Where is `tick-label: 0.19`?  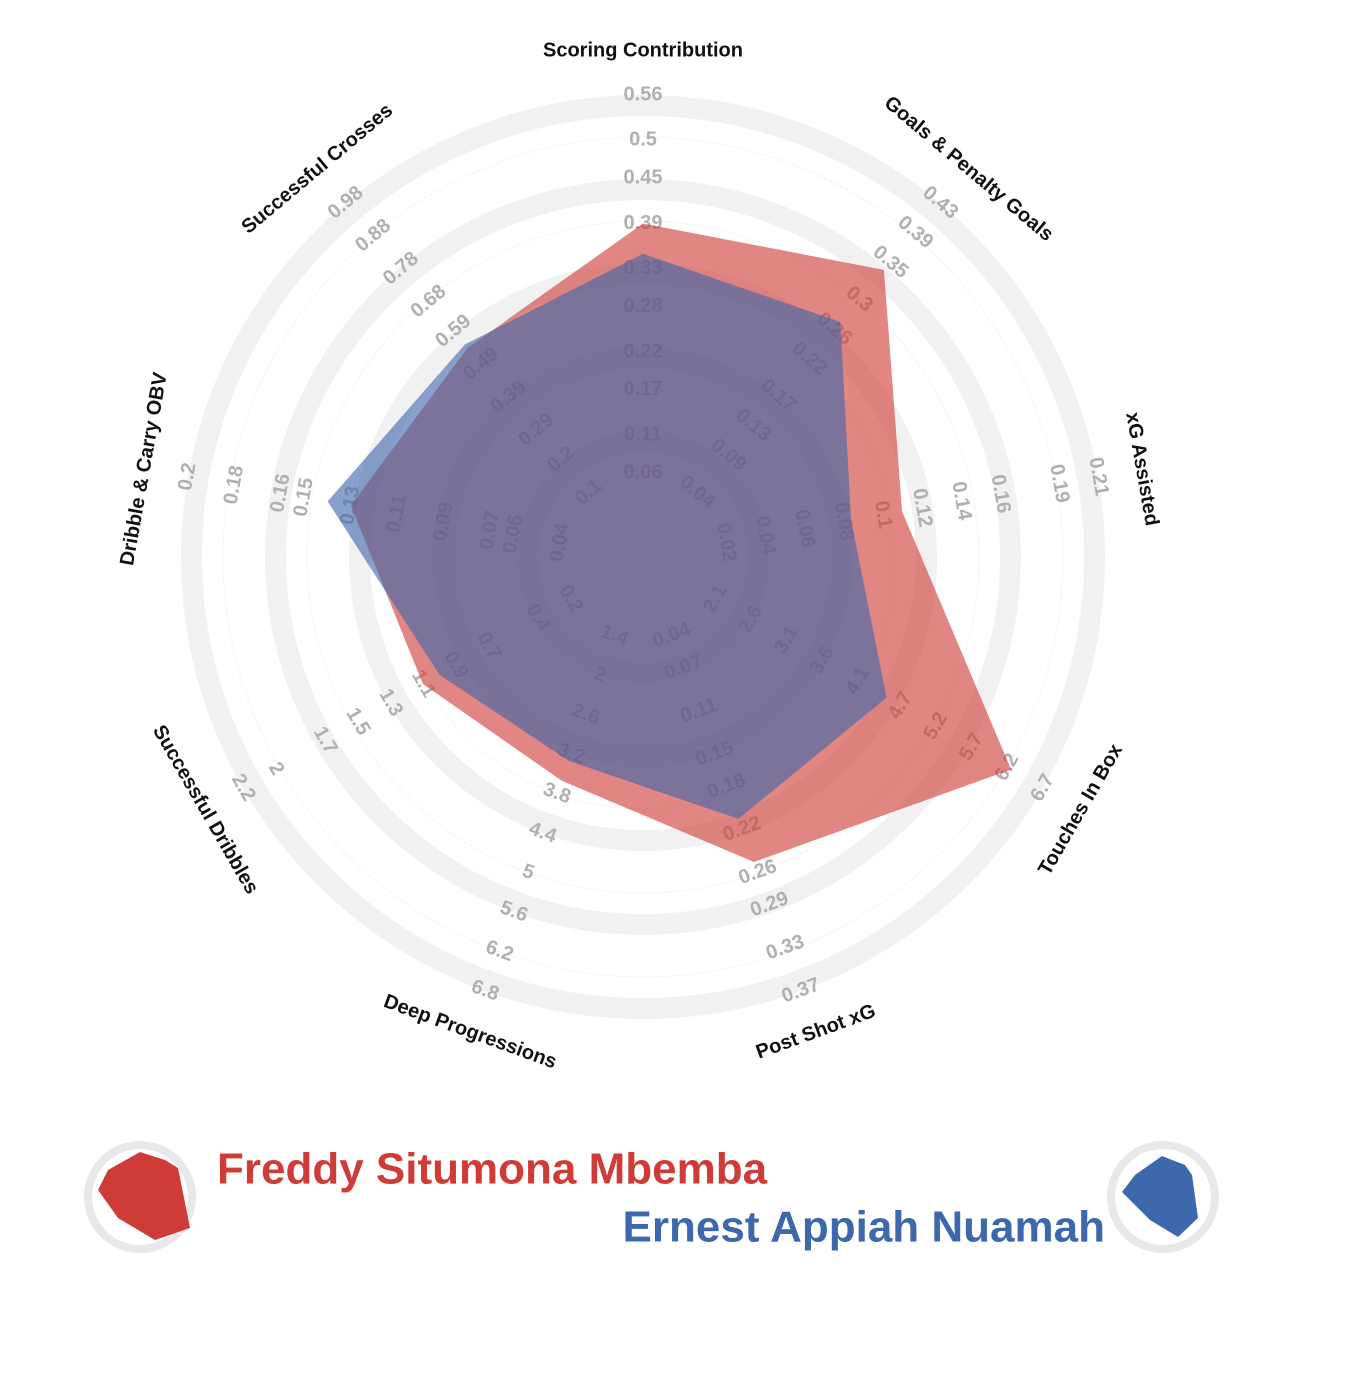 tick-label: 0.19 is located at coordinates (1059, 483).